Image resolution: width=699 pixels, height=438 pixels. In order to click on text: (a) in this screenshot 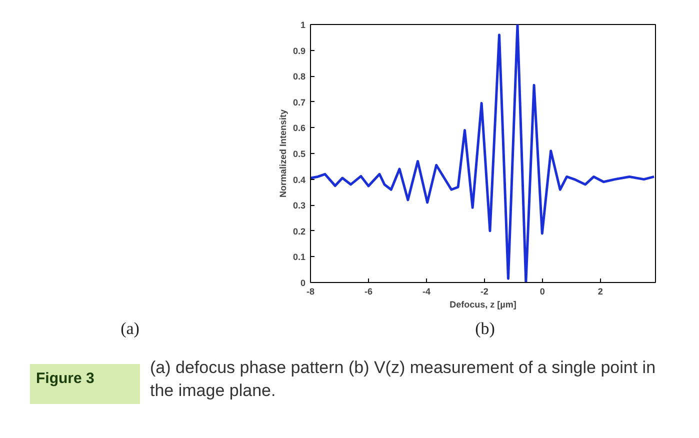, I will do `click(130, 329)`.